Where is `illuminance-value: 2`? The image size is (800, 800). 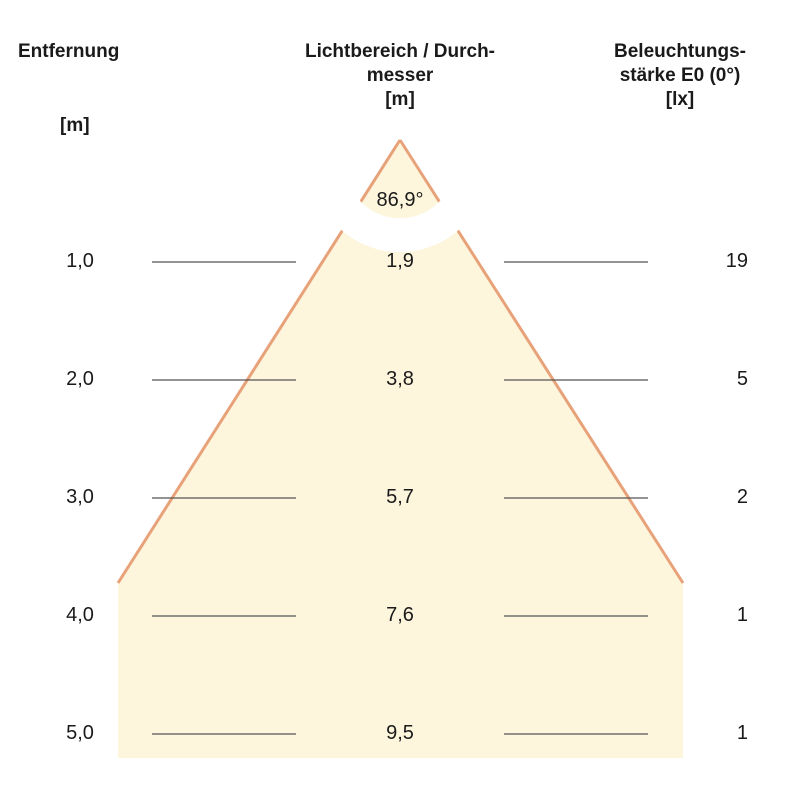 illuminance-value: 2 is located at coordinates (742, 497).